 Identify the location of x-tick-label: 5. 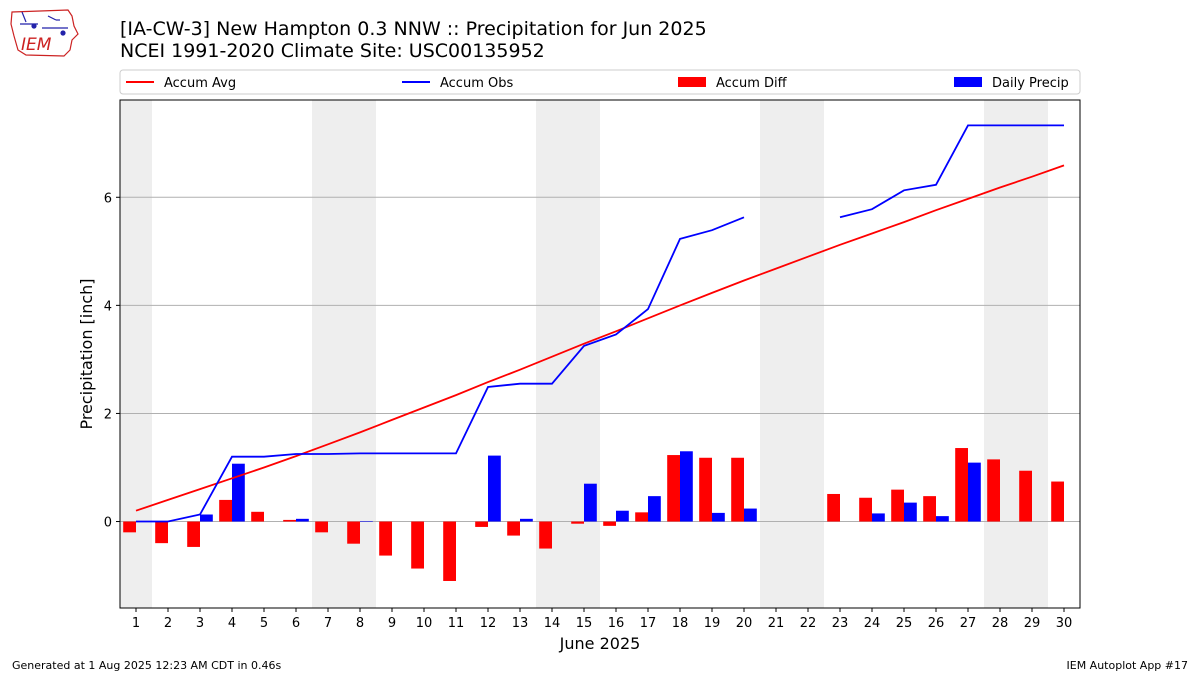
(264, 623).